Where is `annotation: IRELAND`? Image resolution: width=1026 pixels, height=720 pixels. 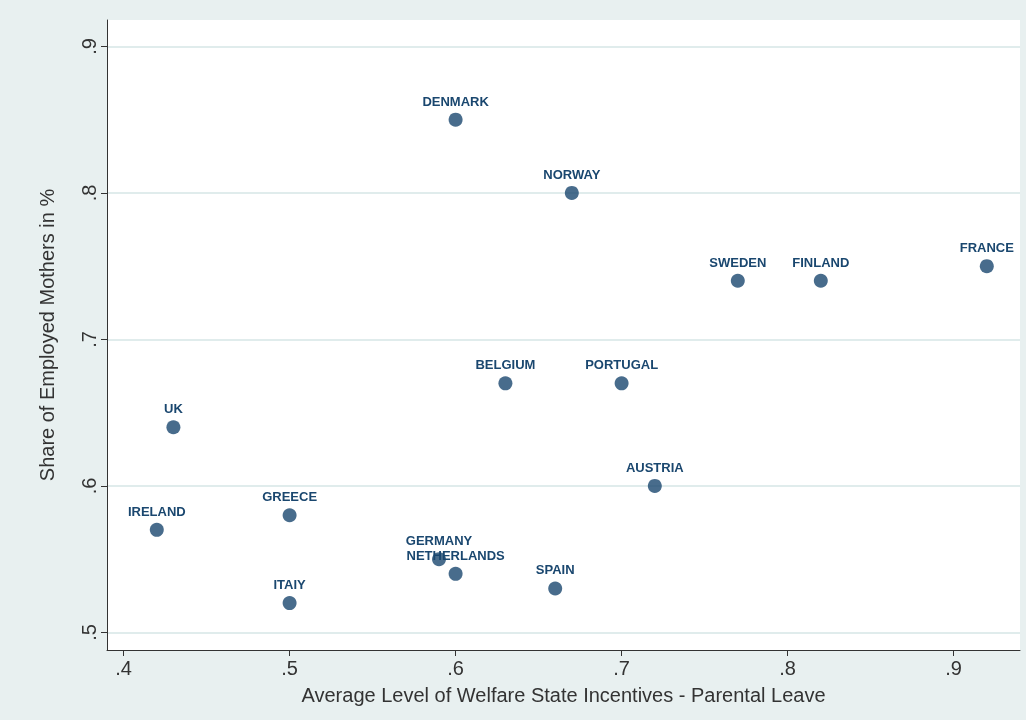
annotation: IRELAND is located at coordinates (156, 511).